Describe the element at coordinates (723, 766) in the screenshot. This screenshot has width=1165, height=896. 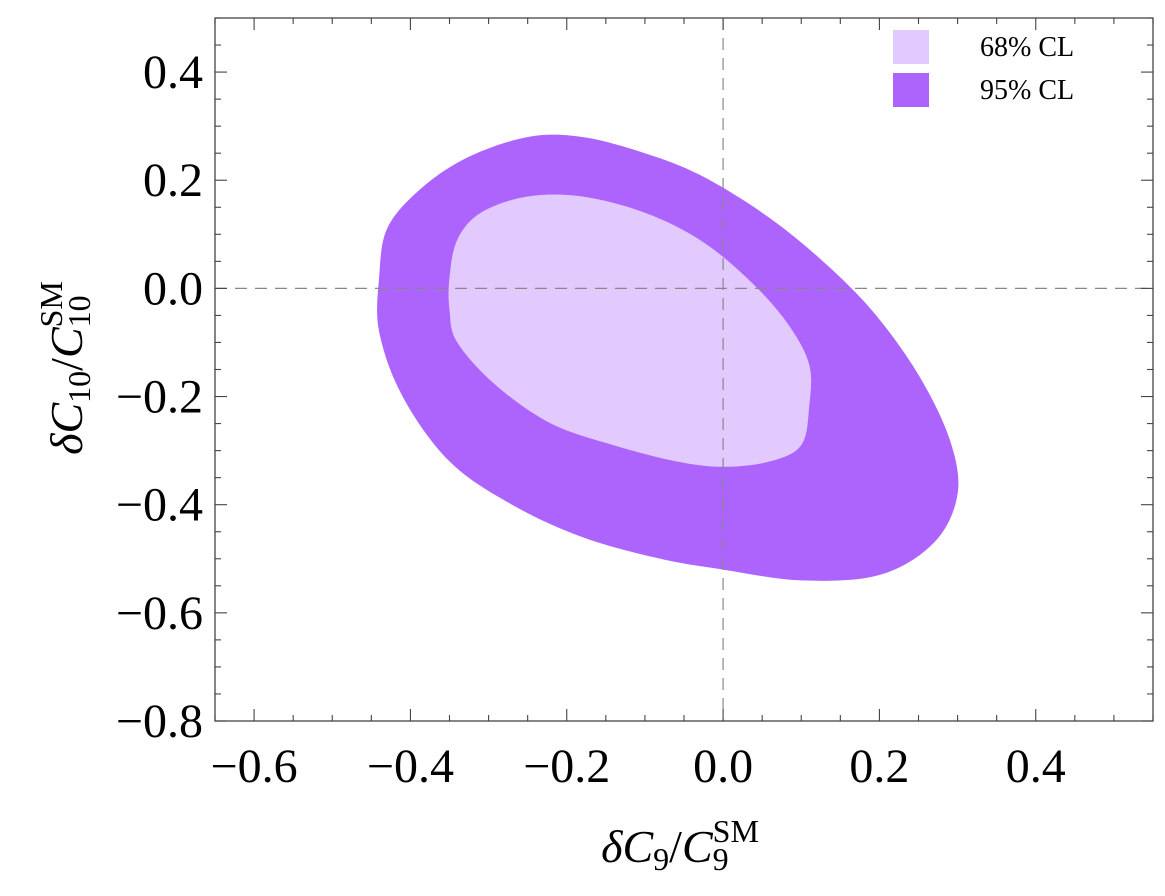
I see `x-tick-label: 0.0` at that location.